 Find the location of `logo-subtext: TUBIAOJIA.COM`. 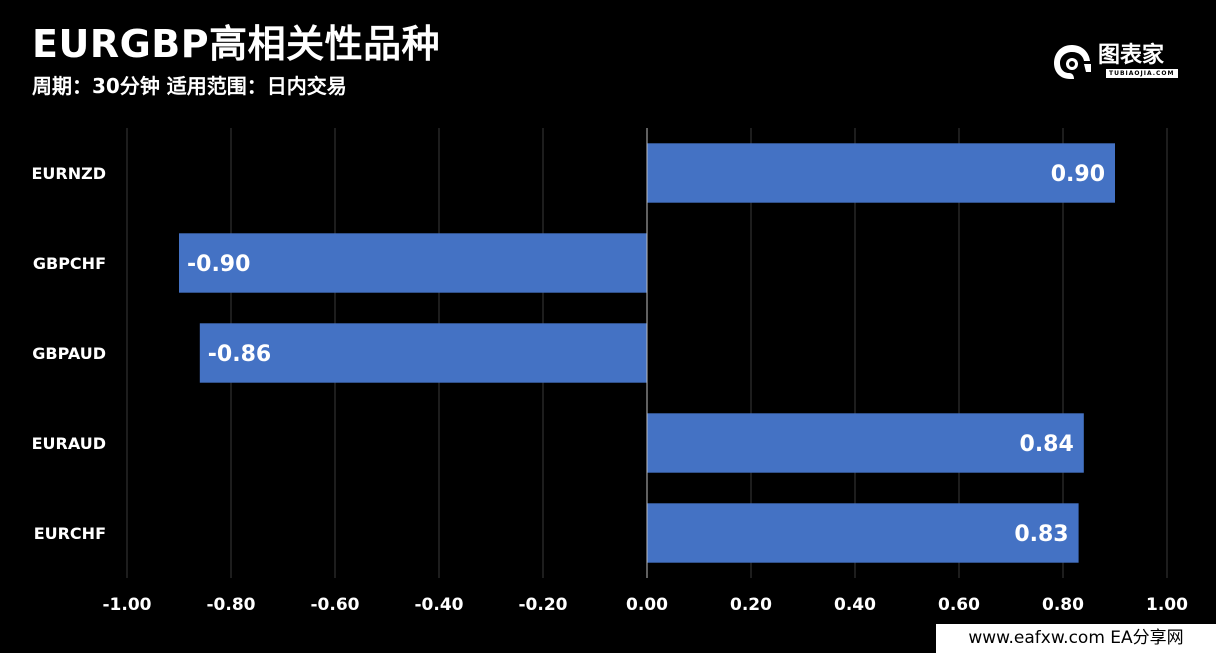

logo-subtext: TUBIAOJIA.COM is located at coordinates (1142, 73).